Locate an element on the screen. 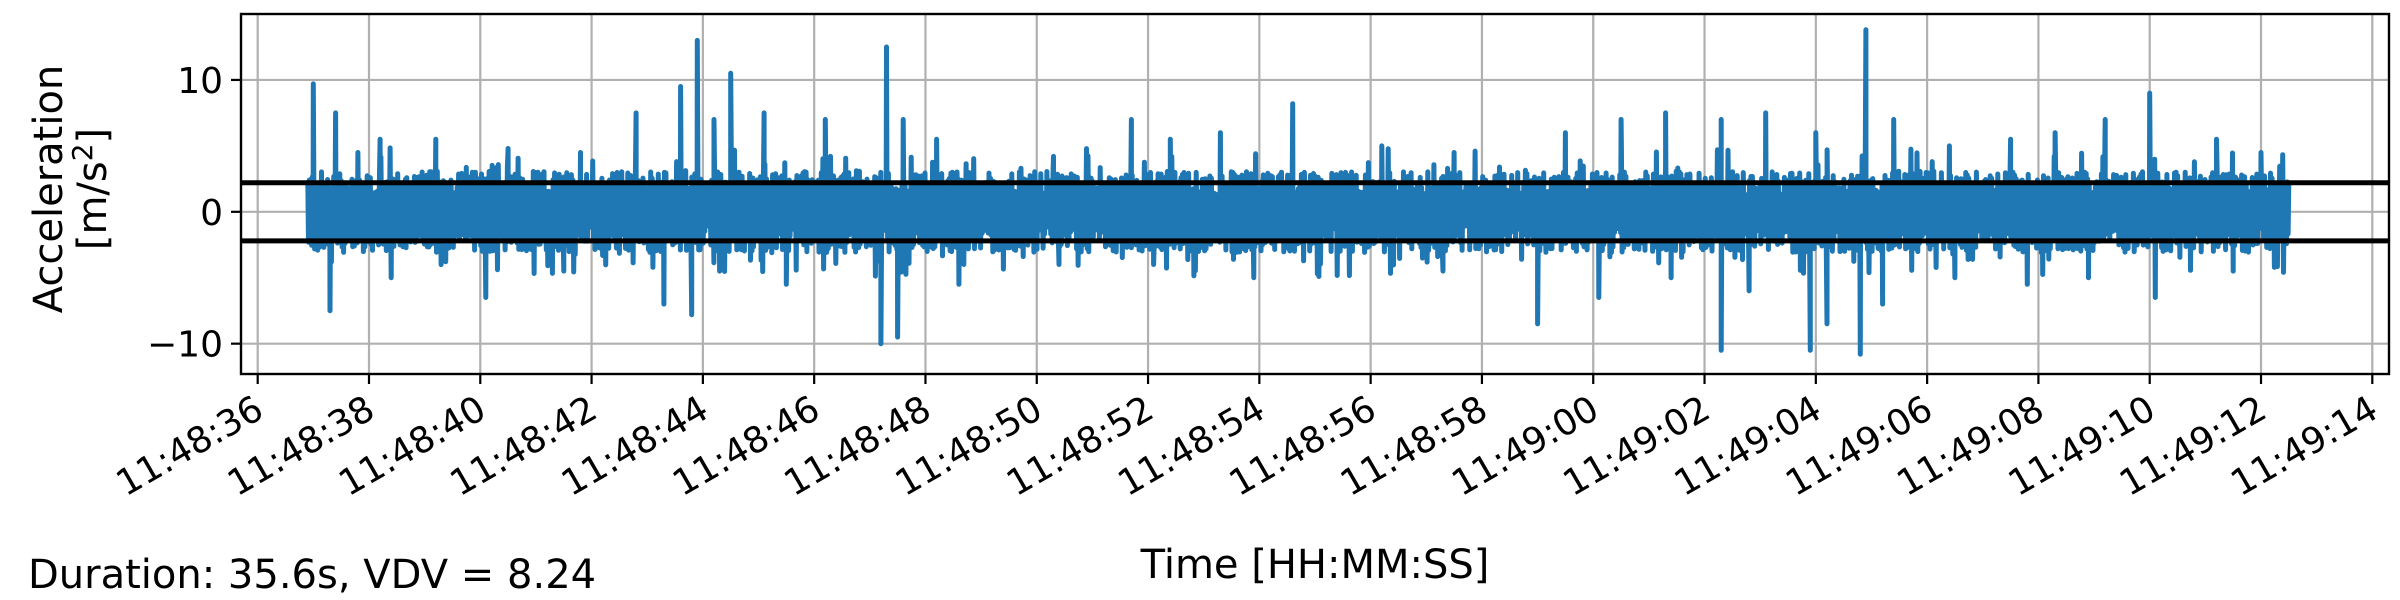 The width and height of the screenshot is (2400, 600). y-axis-unit-suffix: ] is located at coordinates (93, 136).